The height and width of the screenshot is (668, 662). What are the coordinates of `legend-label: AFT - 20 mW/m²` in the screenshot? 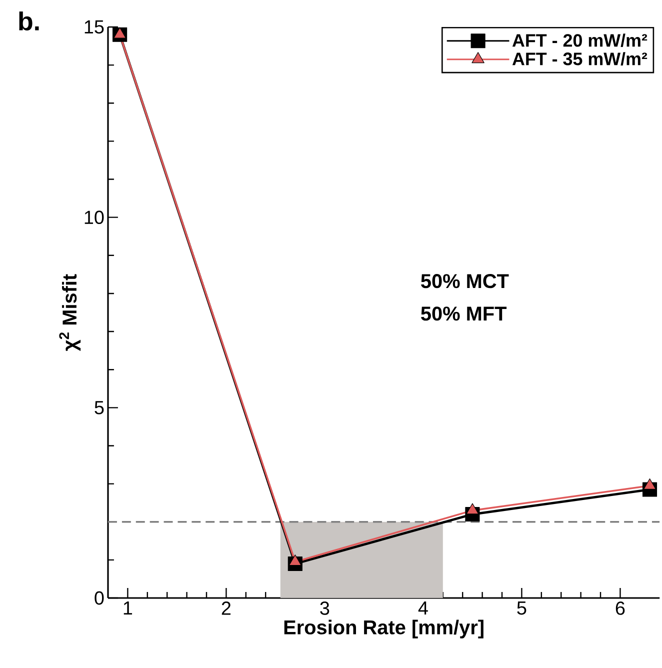 It's located at (580, 40).